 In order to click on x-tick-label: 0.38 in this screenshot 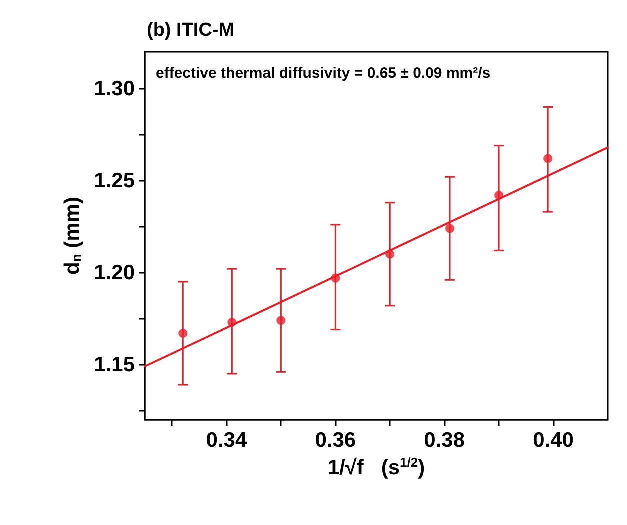, I will do `click(445, 440)`.